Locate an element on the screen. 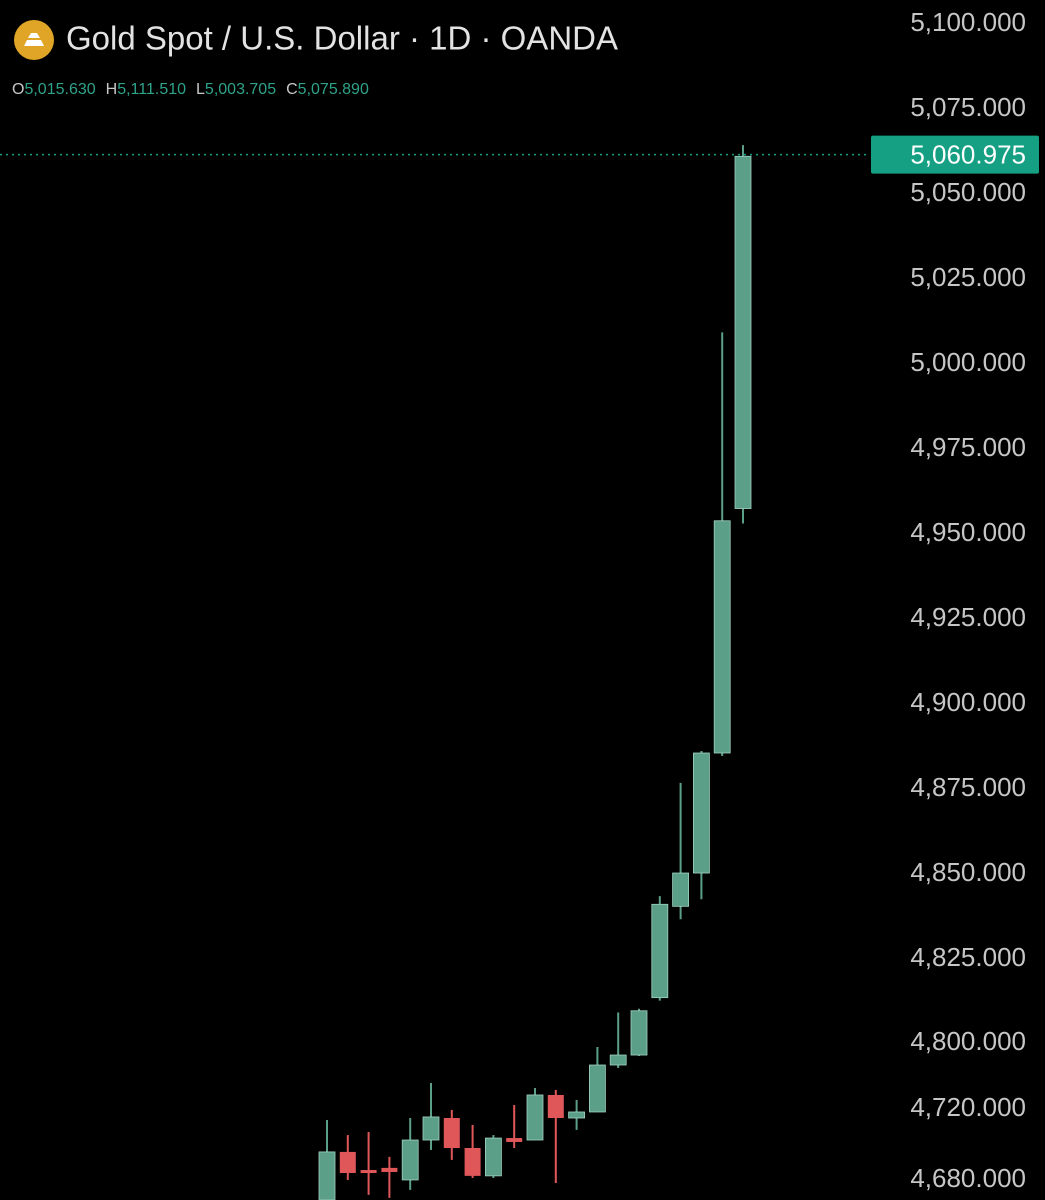 The width and height of the screenshot is (1045, 1200). y-tick-label: 4,875.000 is located at coordinates (968, 787).